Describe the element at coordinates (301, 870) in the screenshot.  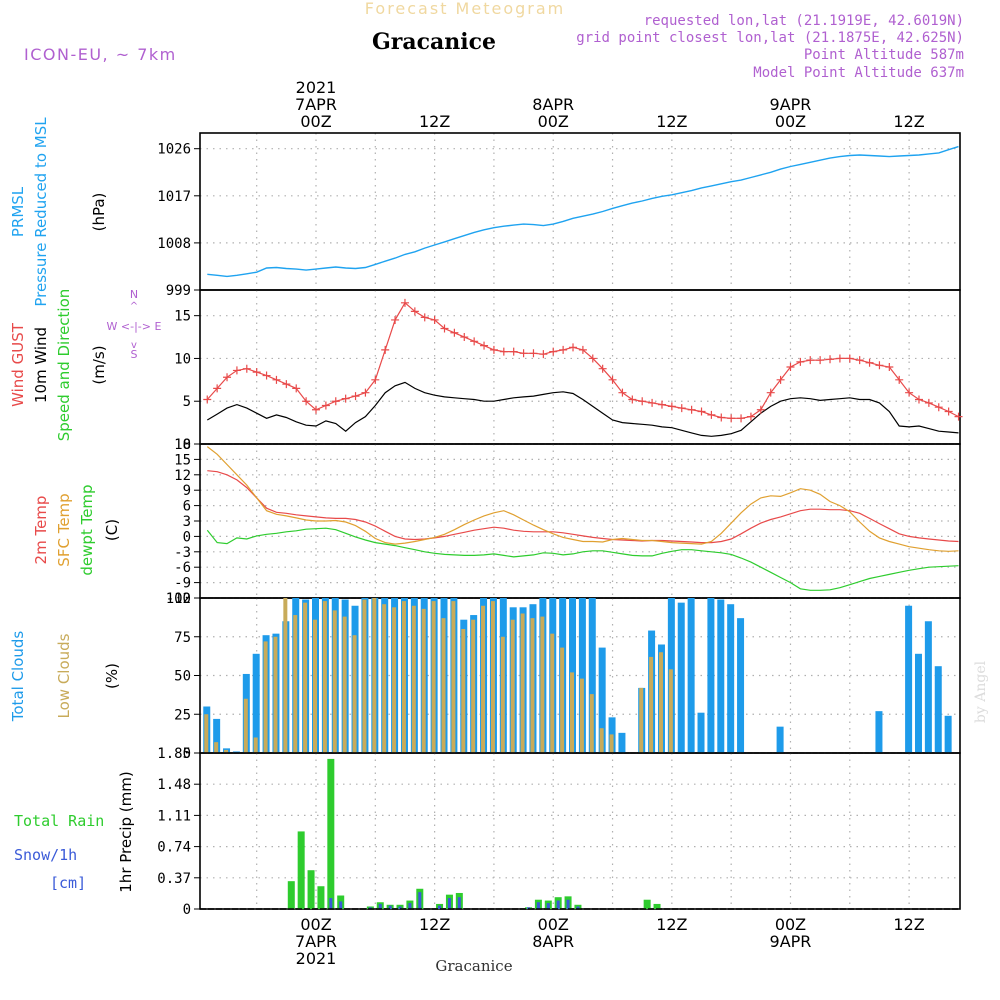
I see `rain-bar` at that location.